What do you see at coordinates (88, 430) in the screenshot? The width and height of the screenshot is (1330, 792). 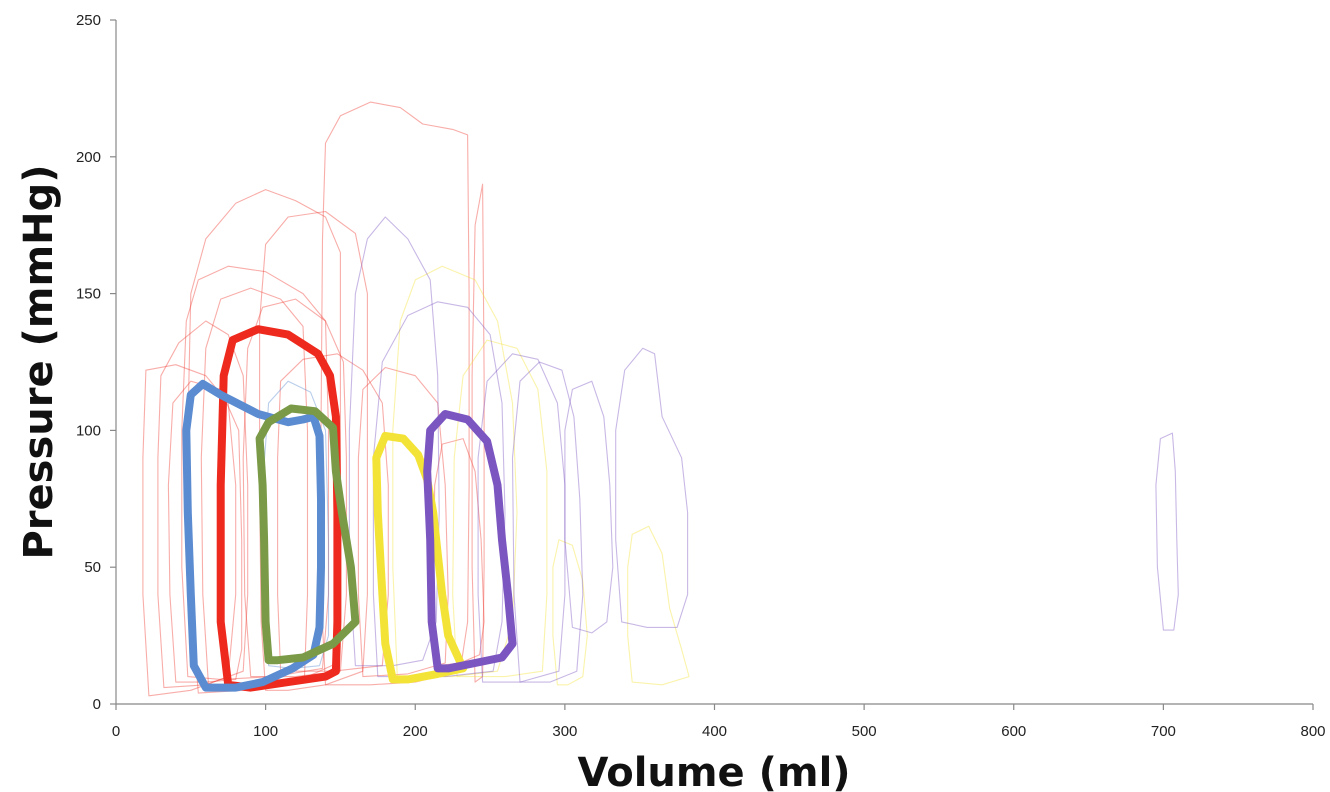 I see `y-tick-label: 100` at bounding box center [88, 430].